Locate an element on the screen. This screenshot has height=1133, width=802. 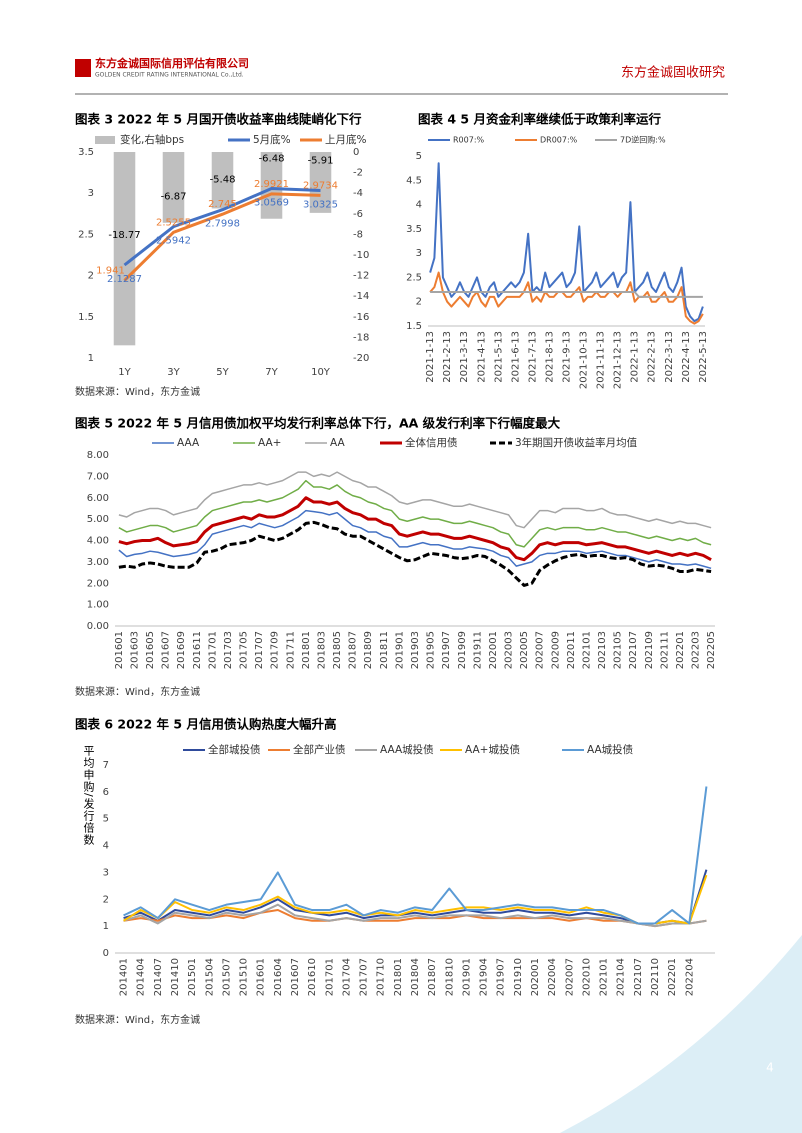
legend-label: AAA城投债 is located at coordinates (407, 749).